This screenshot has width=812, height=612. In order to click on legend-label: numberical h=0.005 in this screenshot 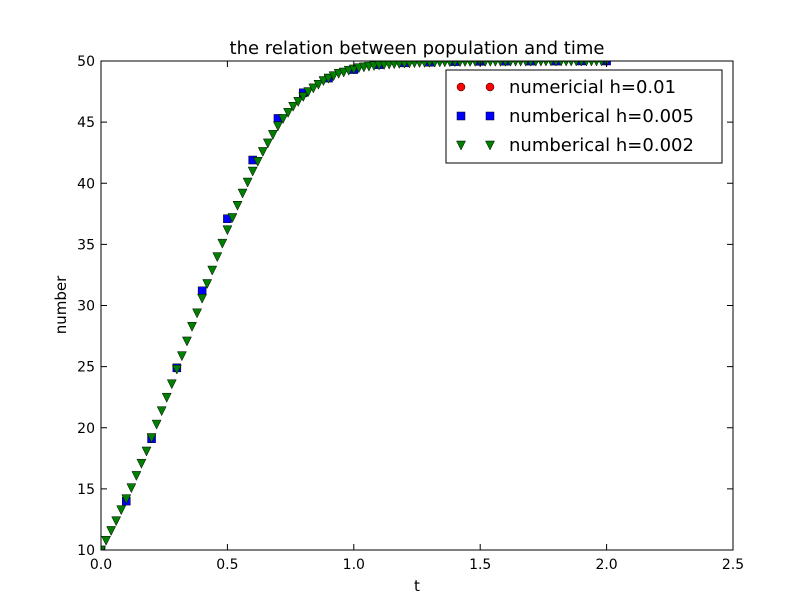, I will do `click(601, 116)`.